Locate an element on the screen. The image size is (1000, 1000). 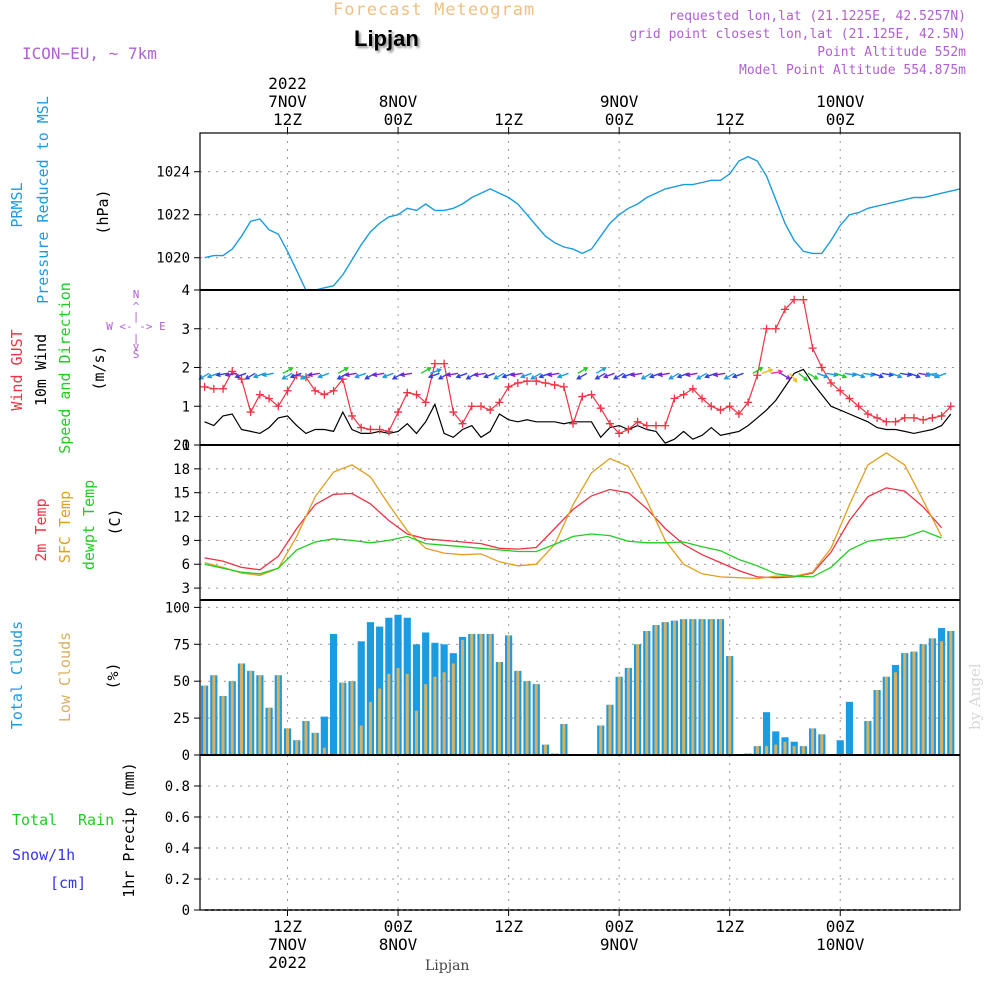
precip-legend-rain: Rain is located at coordinates (96, 820).